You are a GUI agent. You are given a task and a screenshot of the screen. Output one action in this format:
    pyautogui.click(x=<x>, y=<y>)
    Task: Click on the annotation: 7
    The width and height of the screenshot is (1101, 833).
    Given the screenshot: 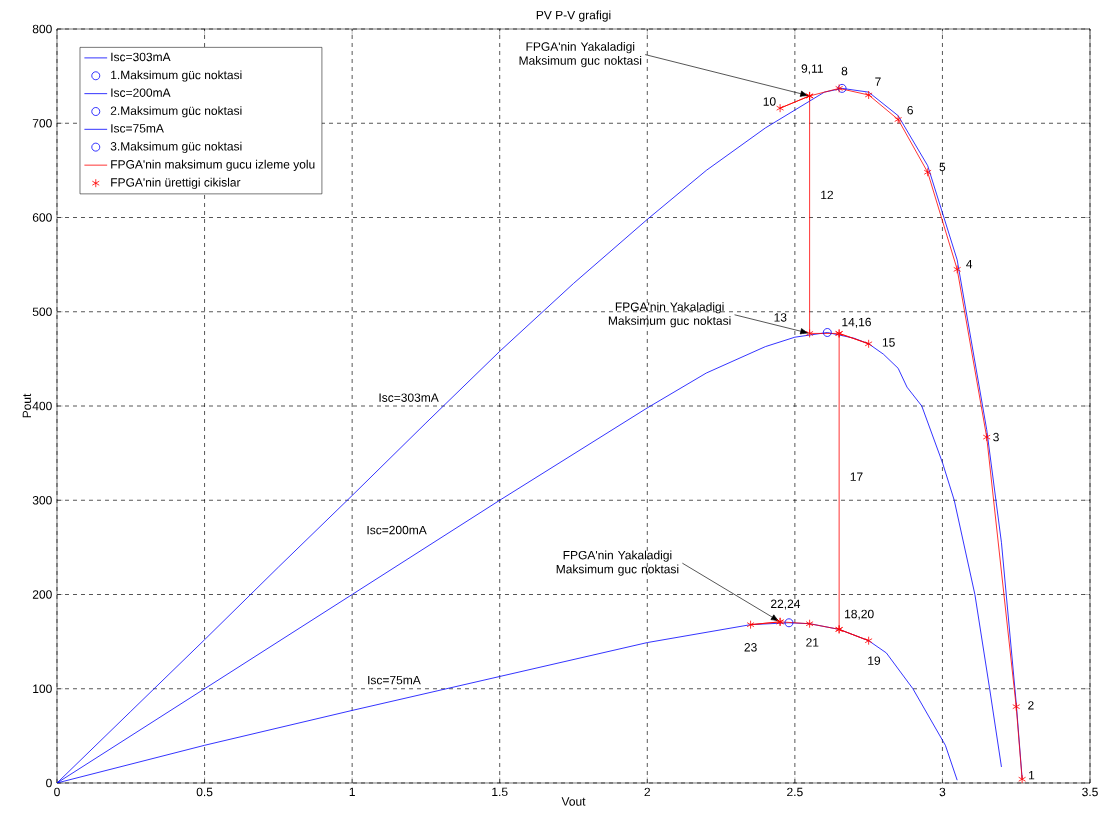 What is the action you would take?
    pyautogui.click(x=878, y=81)
    